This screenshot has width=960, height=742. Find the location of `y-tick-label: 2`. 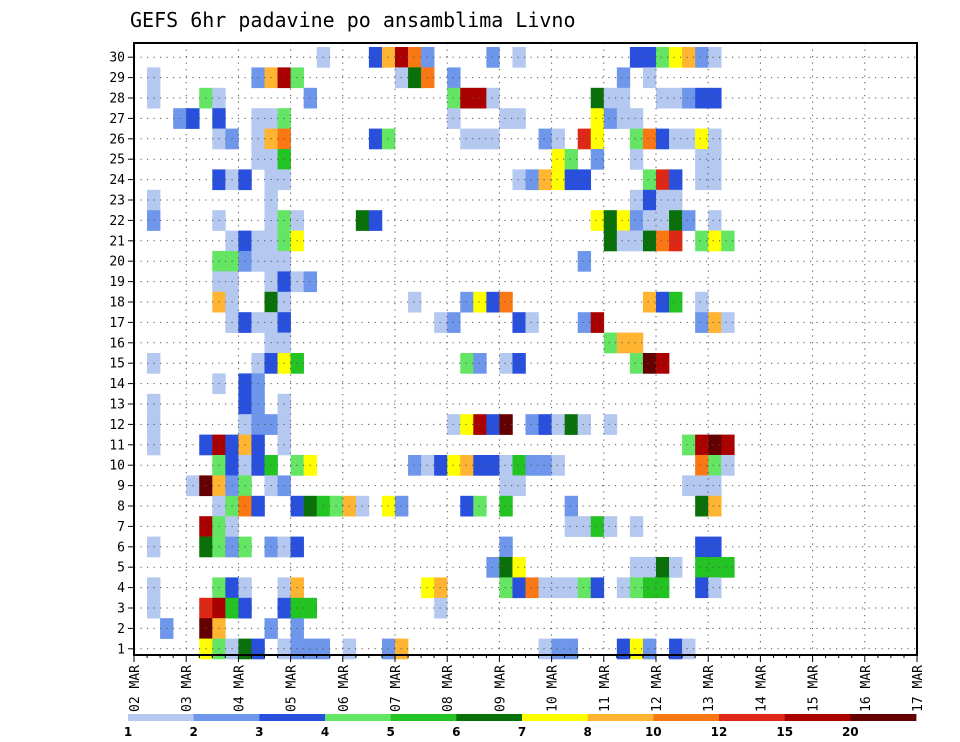

y-tick-label: 2 is located at coordinates (121, 629).